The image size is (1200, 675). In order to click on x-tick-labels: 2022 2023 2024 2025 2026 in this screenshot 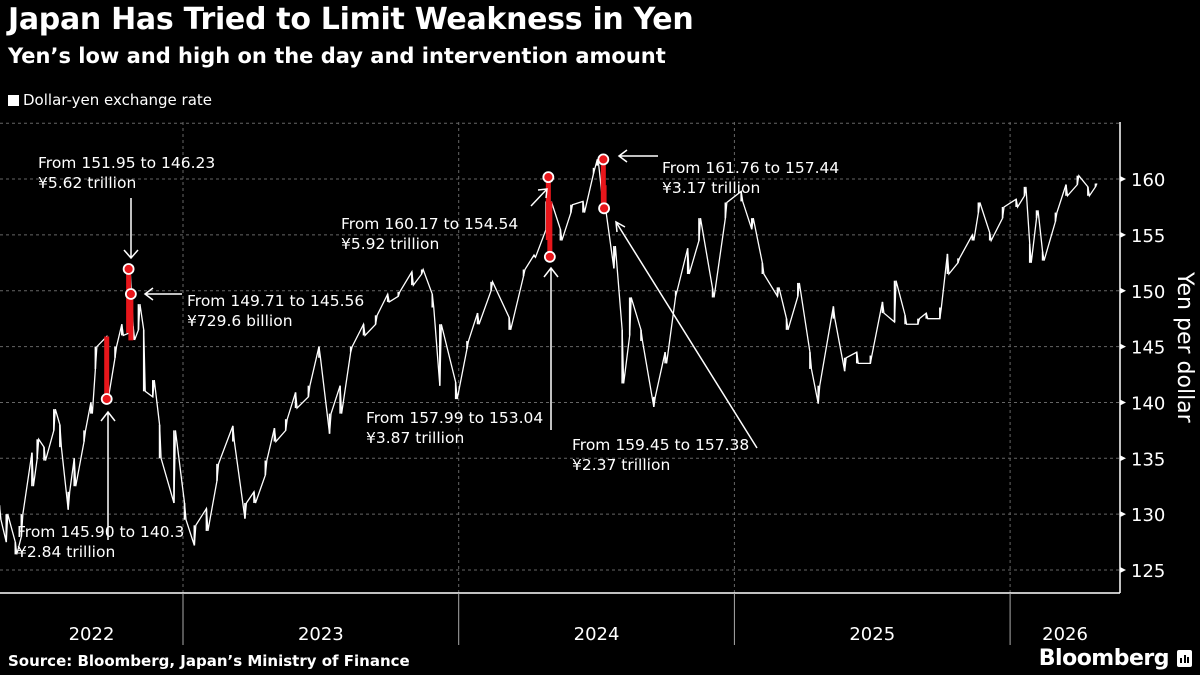, I will do `click(578, 619)`.